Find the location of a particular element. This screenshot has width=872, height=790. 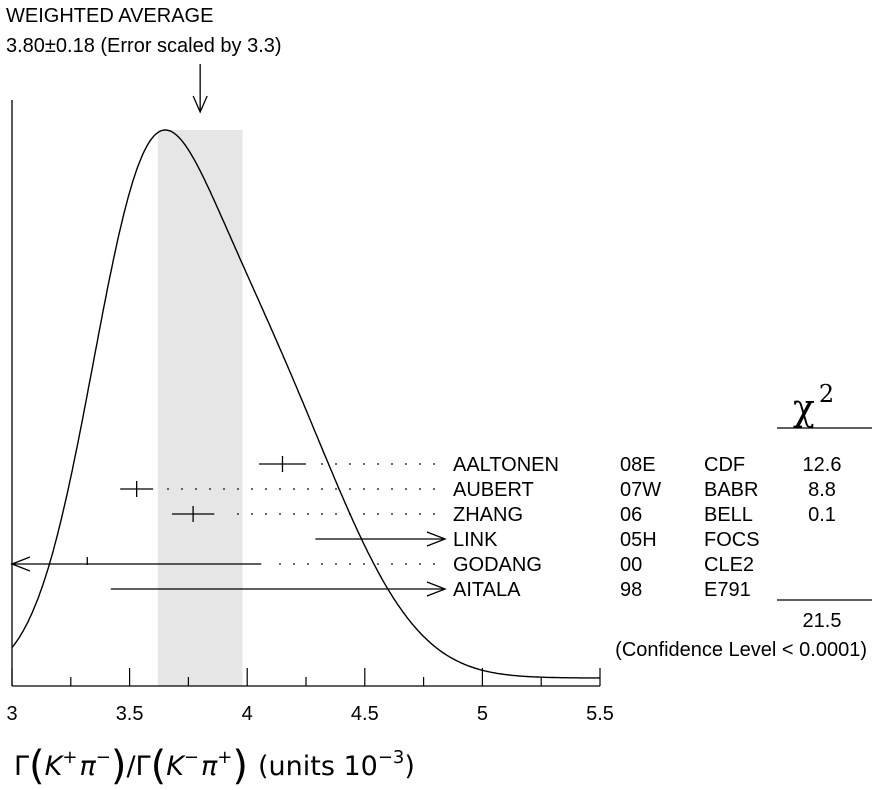

measurement-name: GODANG is located at coordinates (497, 565).